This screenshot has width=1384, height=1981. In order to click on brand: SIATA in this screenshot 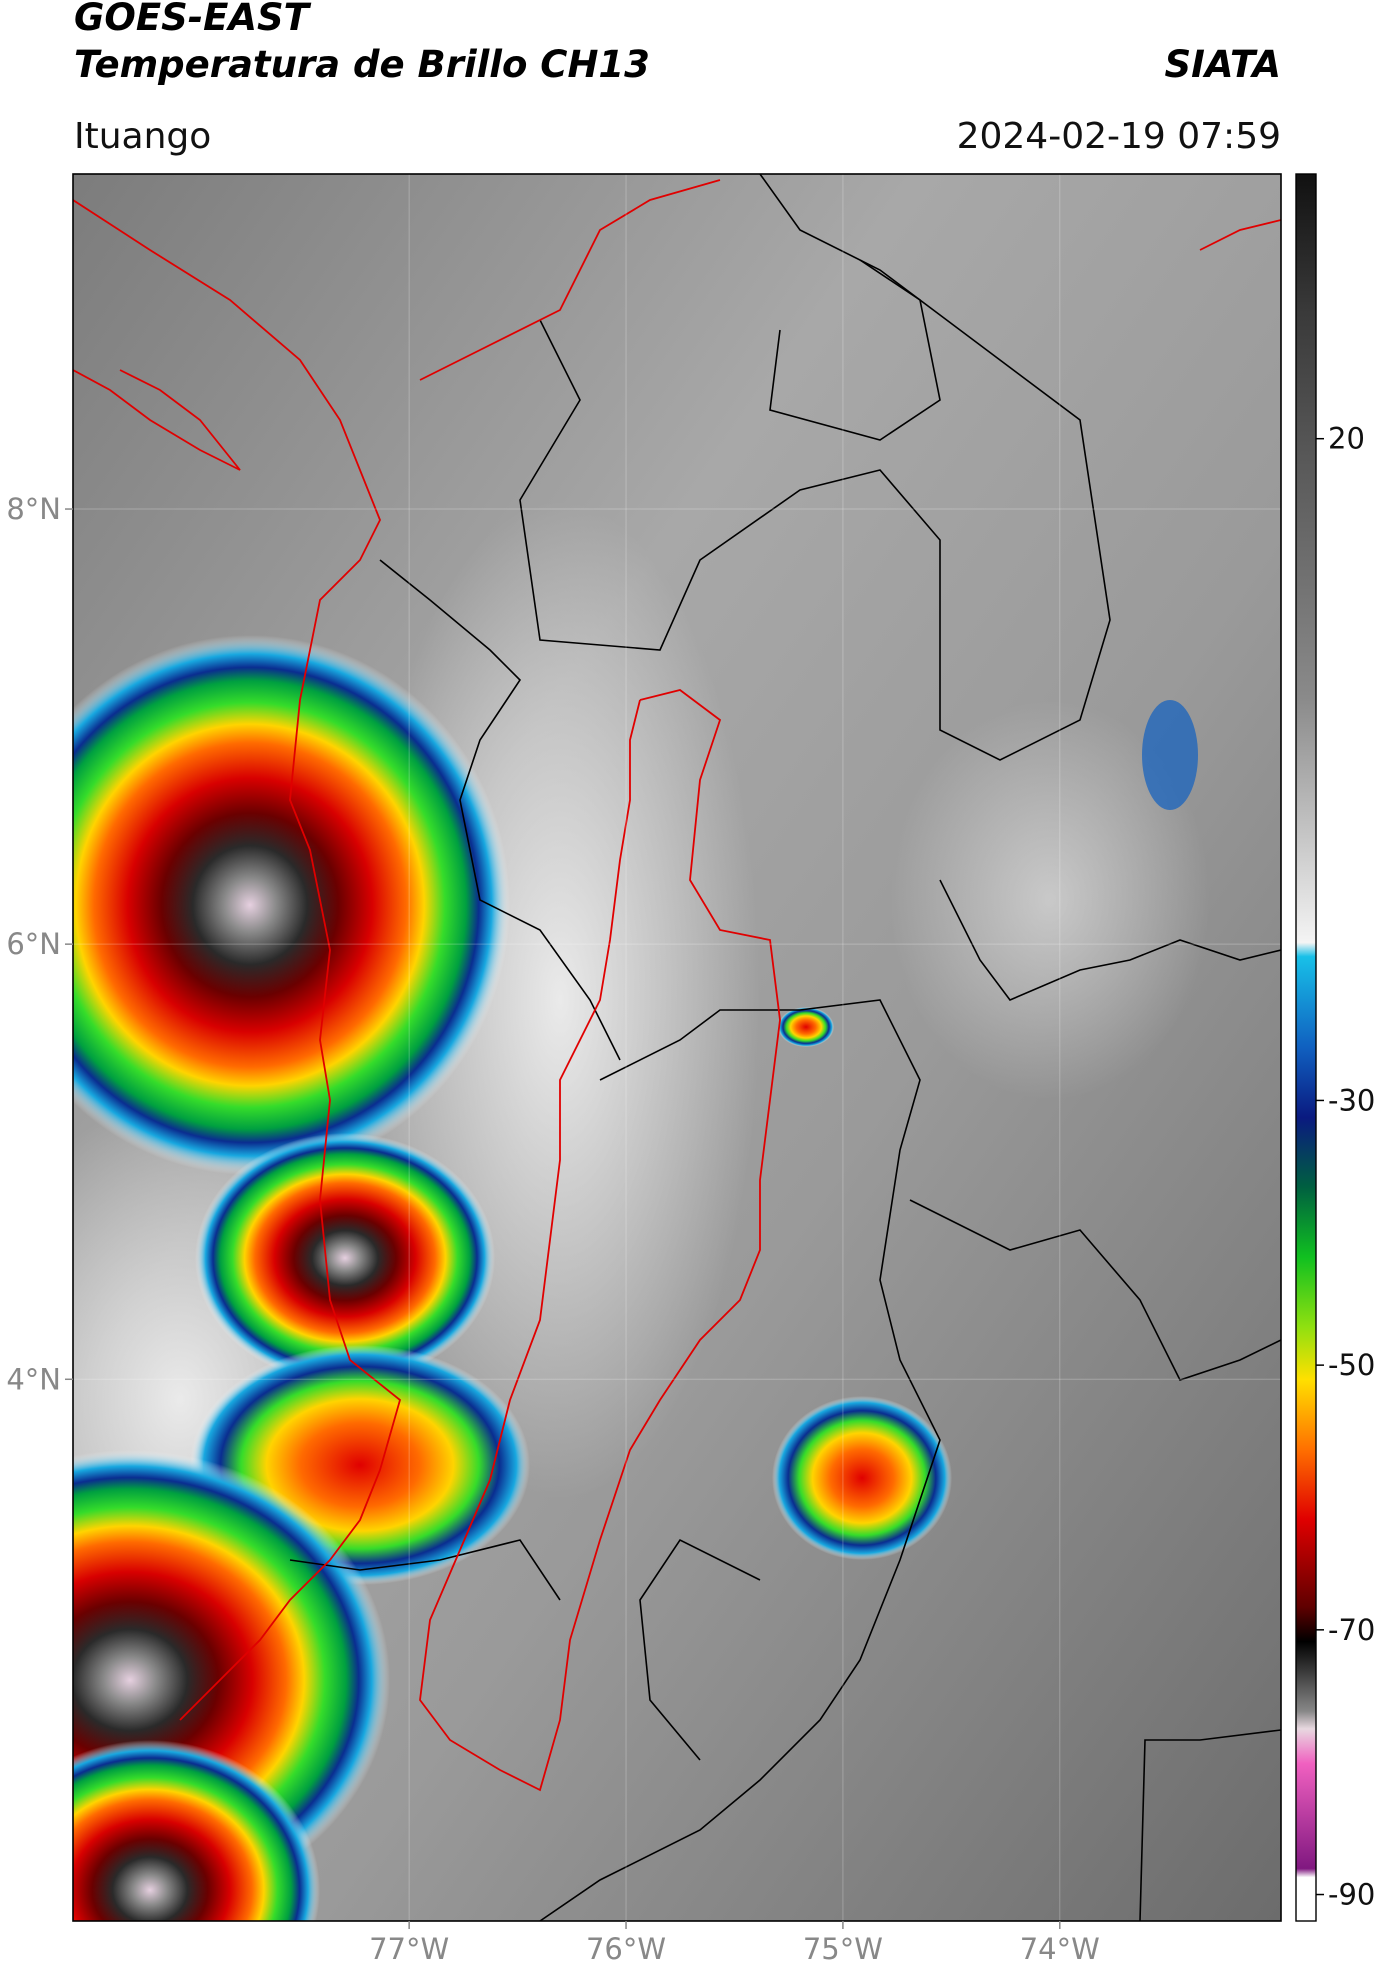, I will do `click(1222, 64)`.